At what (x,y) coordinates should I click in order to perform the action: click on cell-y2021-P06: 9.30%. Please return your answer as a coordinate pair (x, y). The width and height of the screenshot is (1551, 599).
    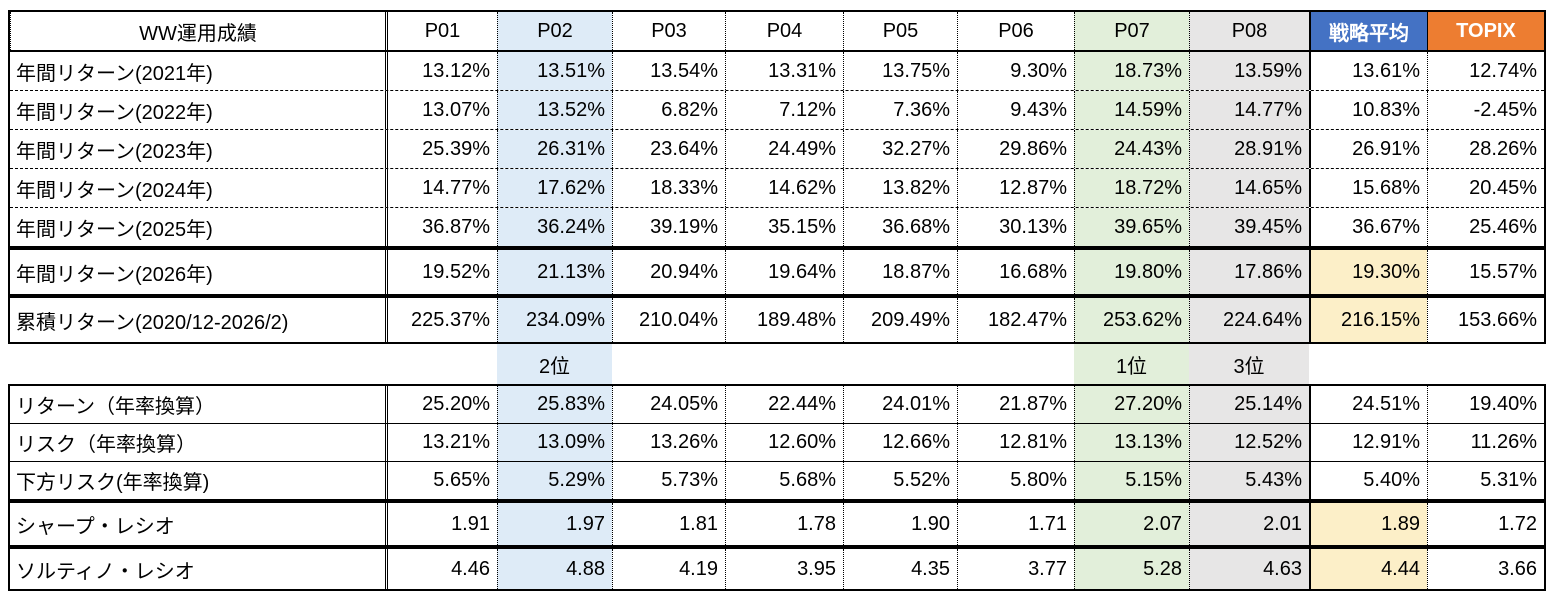
    Looking at the image, I should click on (1015, 71).